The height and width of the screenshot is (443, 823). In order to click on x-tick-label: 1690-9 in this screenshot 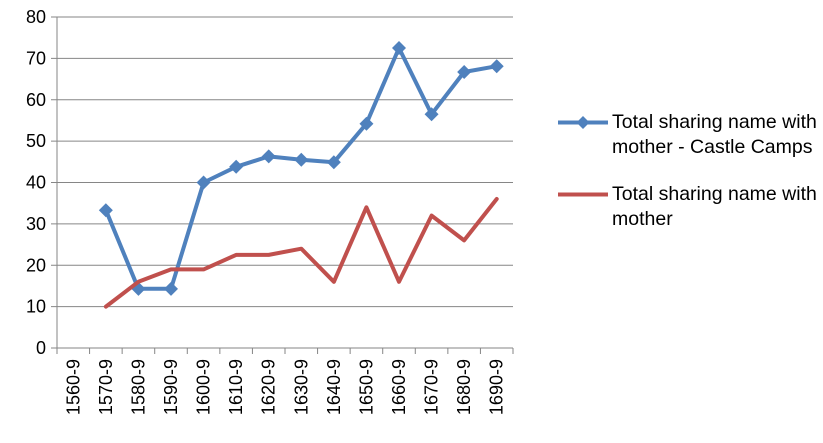, I will do `click(497, 387)`.